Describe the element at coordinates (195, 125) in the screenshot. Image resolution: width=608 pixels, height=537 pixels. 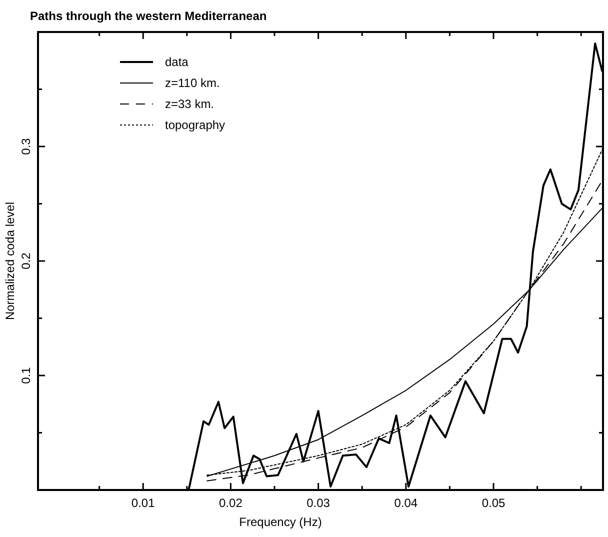
I see `legend-label: topography` at that location.